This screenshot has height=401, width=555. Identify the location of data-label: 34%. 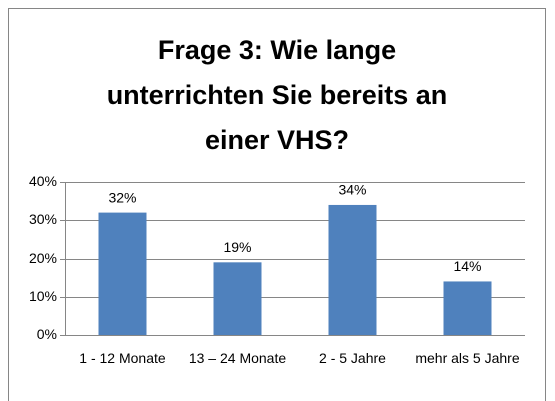
(352, 190).